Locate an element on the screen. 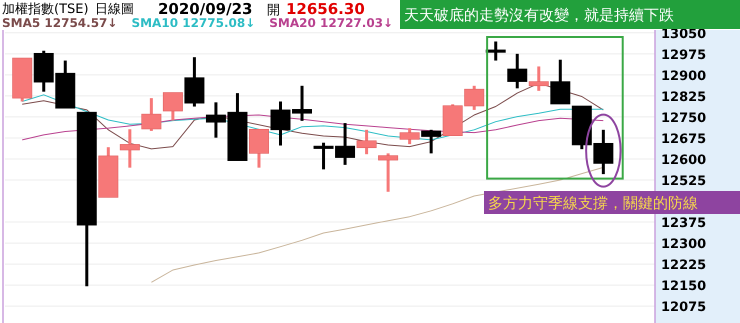 This screenshot has height=323, width=740. text: 天天破底的走勢沒有改變，就是持續下跌 is located at coordinates (539, 15).